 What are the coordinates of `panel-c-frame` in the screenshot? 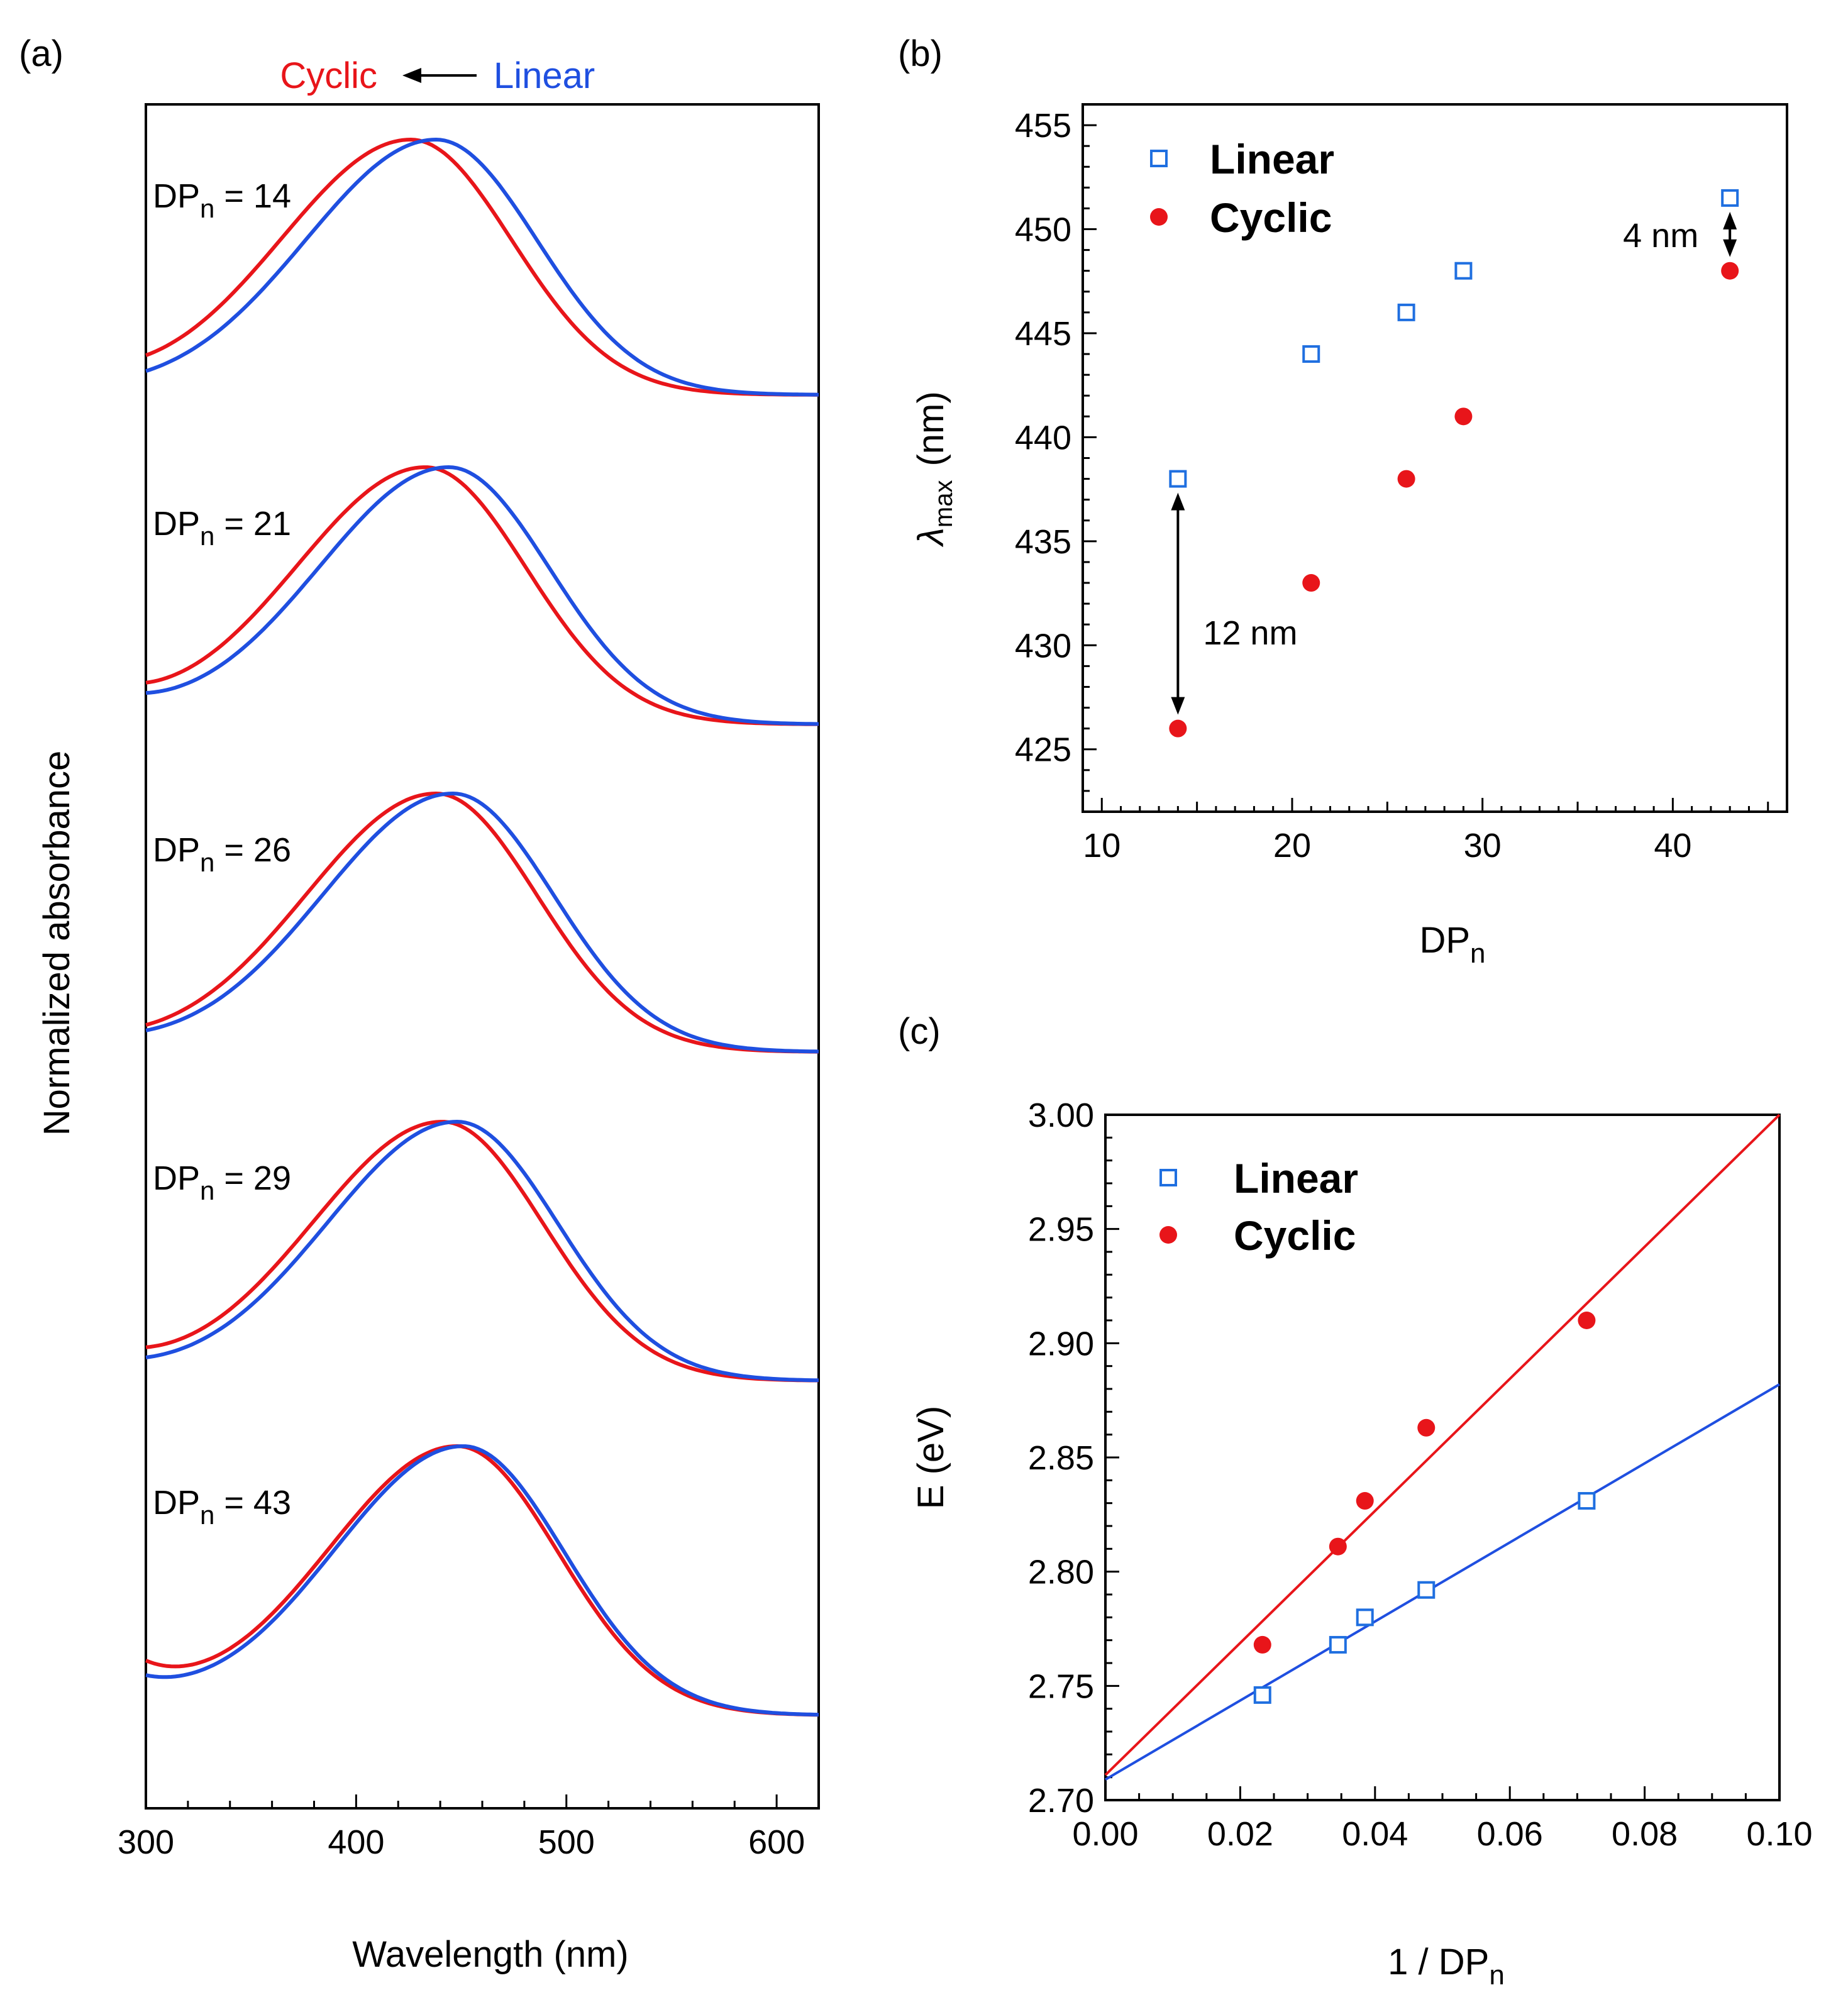 It's located at (1443, 1458).